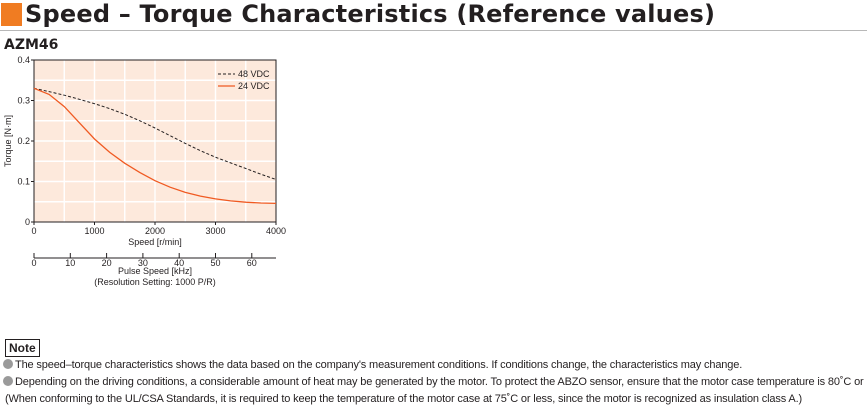 This screenshot has height=411, width=867. I want to click on y-tick-label: 0.1, so click(23, 182).